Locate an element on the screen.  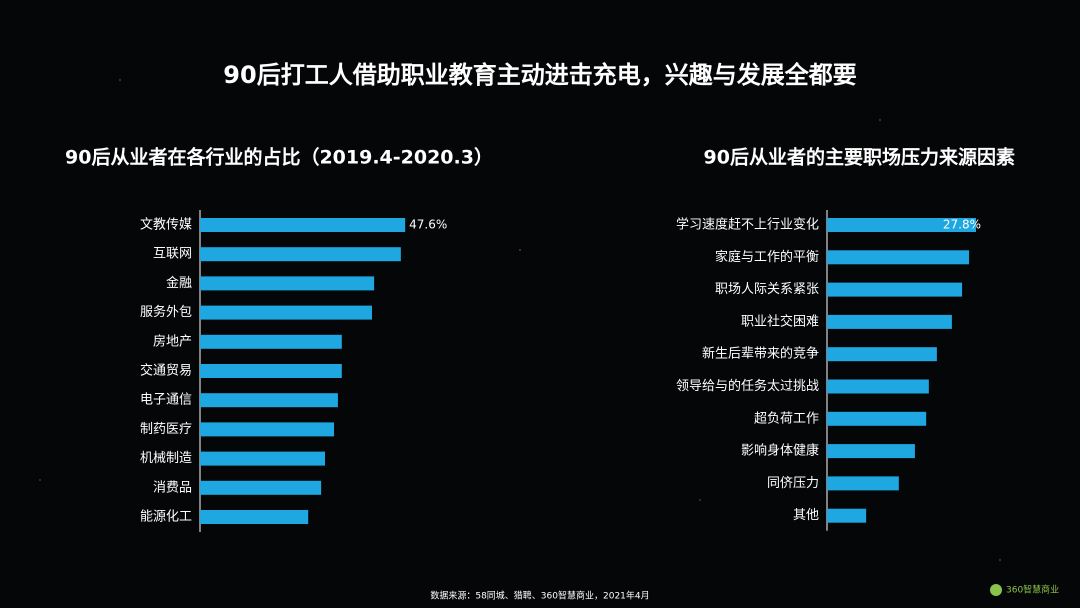
category-label: 交通贸易 is located at coordinates (166, 371).